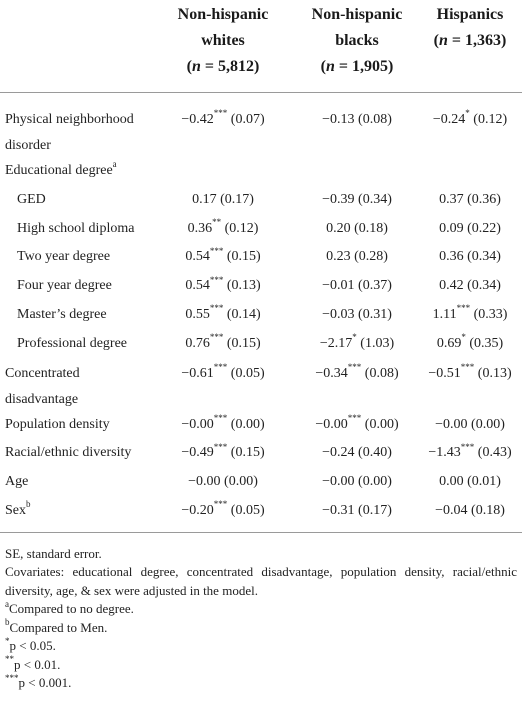 This screenshot has width=522, height=713. I want to click on note-p01: **p < 0.01., so click(33, 663).